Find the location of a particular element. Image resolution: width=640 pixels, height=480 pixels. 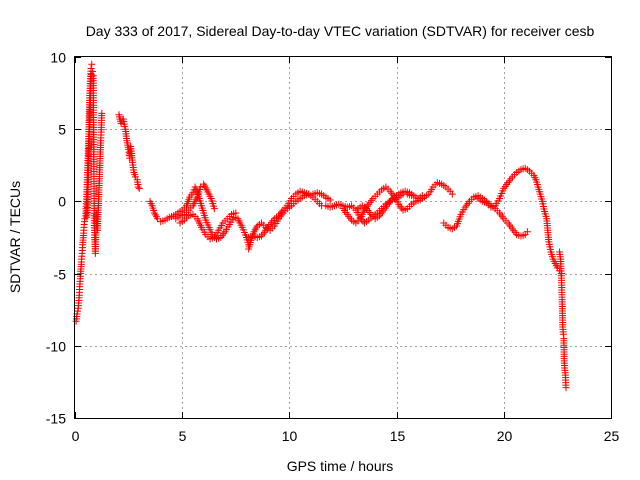

x-tick-label: 25 is located at coordinates (612, 436).